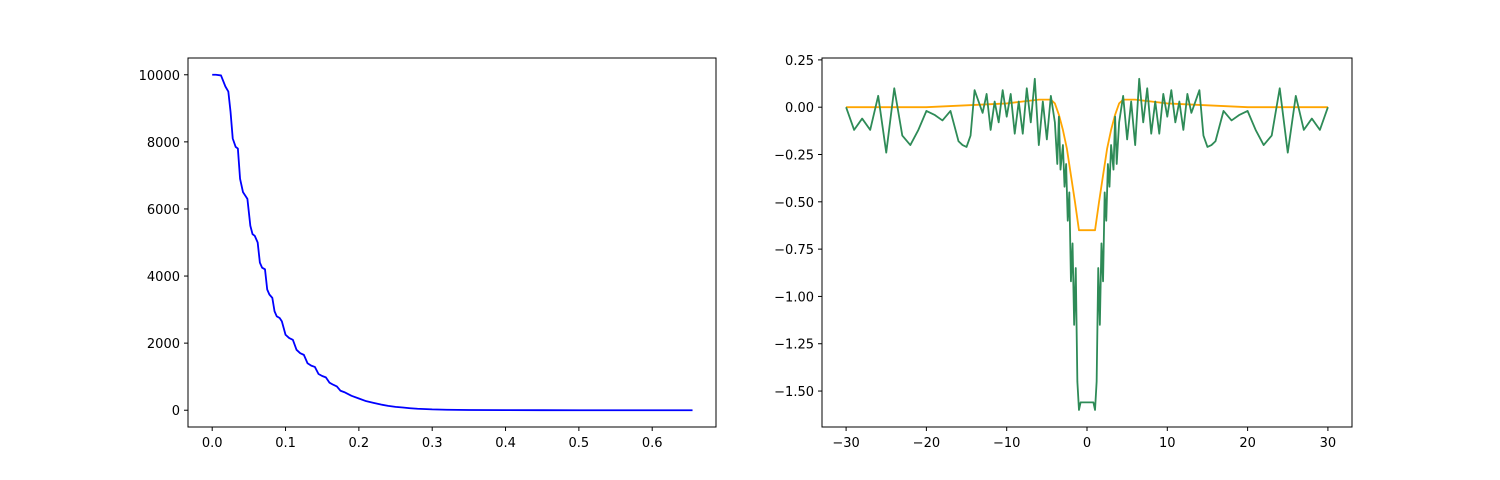  What do you see at coordinates (845, 443) in the screenshot?
I see `x-tick-label: −30` at bounding box center [845, 443].